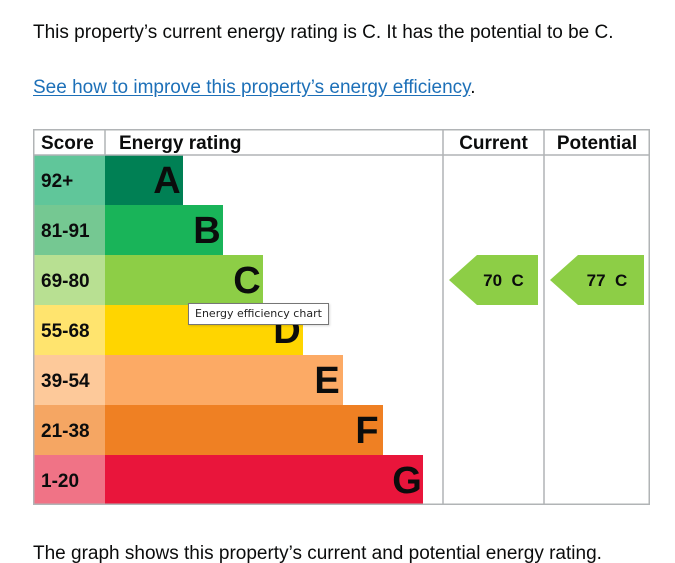 The height and width of the screenshot is (563, 675). What do you see at coordinates (180, 143) in the screenshot?
I see `header-energy-rating: Energy rating` at bounding box center [180, 143].